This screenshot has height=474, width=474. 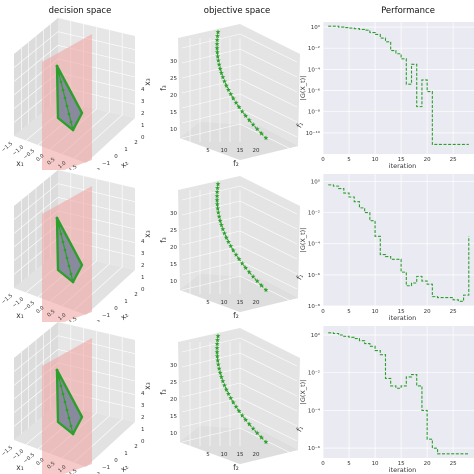 What do you see at coordinates (143, 442) in the screenshot?
I see `z-tick-label: 0` at bounding box center [143, 442].